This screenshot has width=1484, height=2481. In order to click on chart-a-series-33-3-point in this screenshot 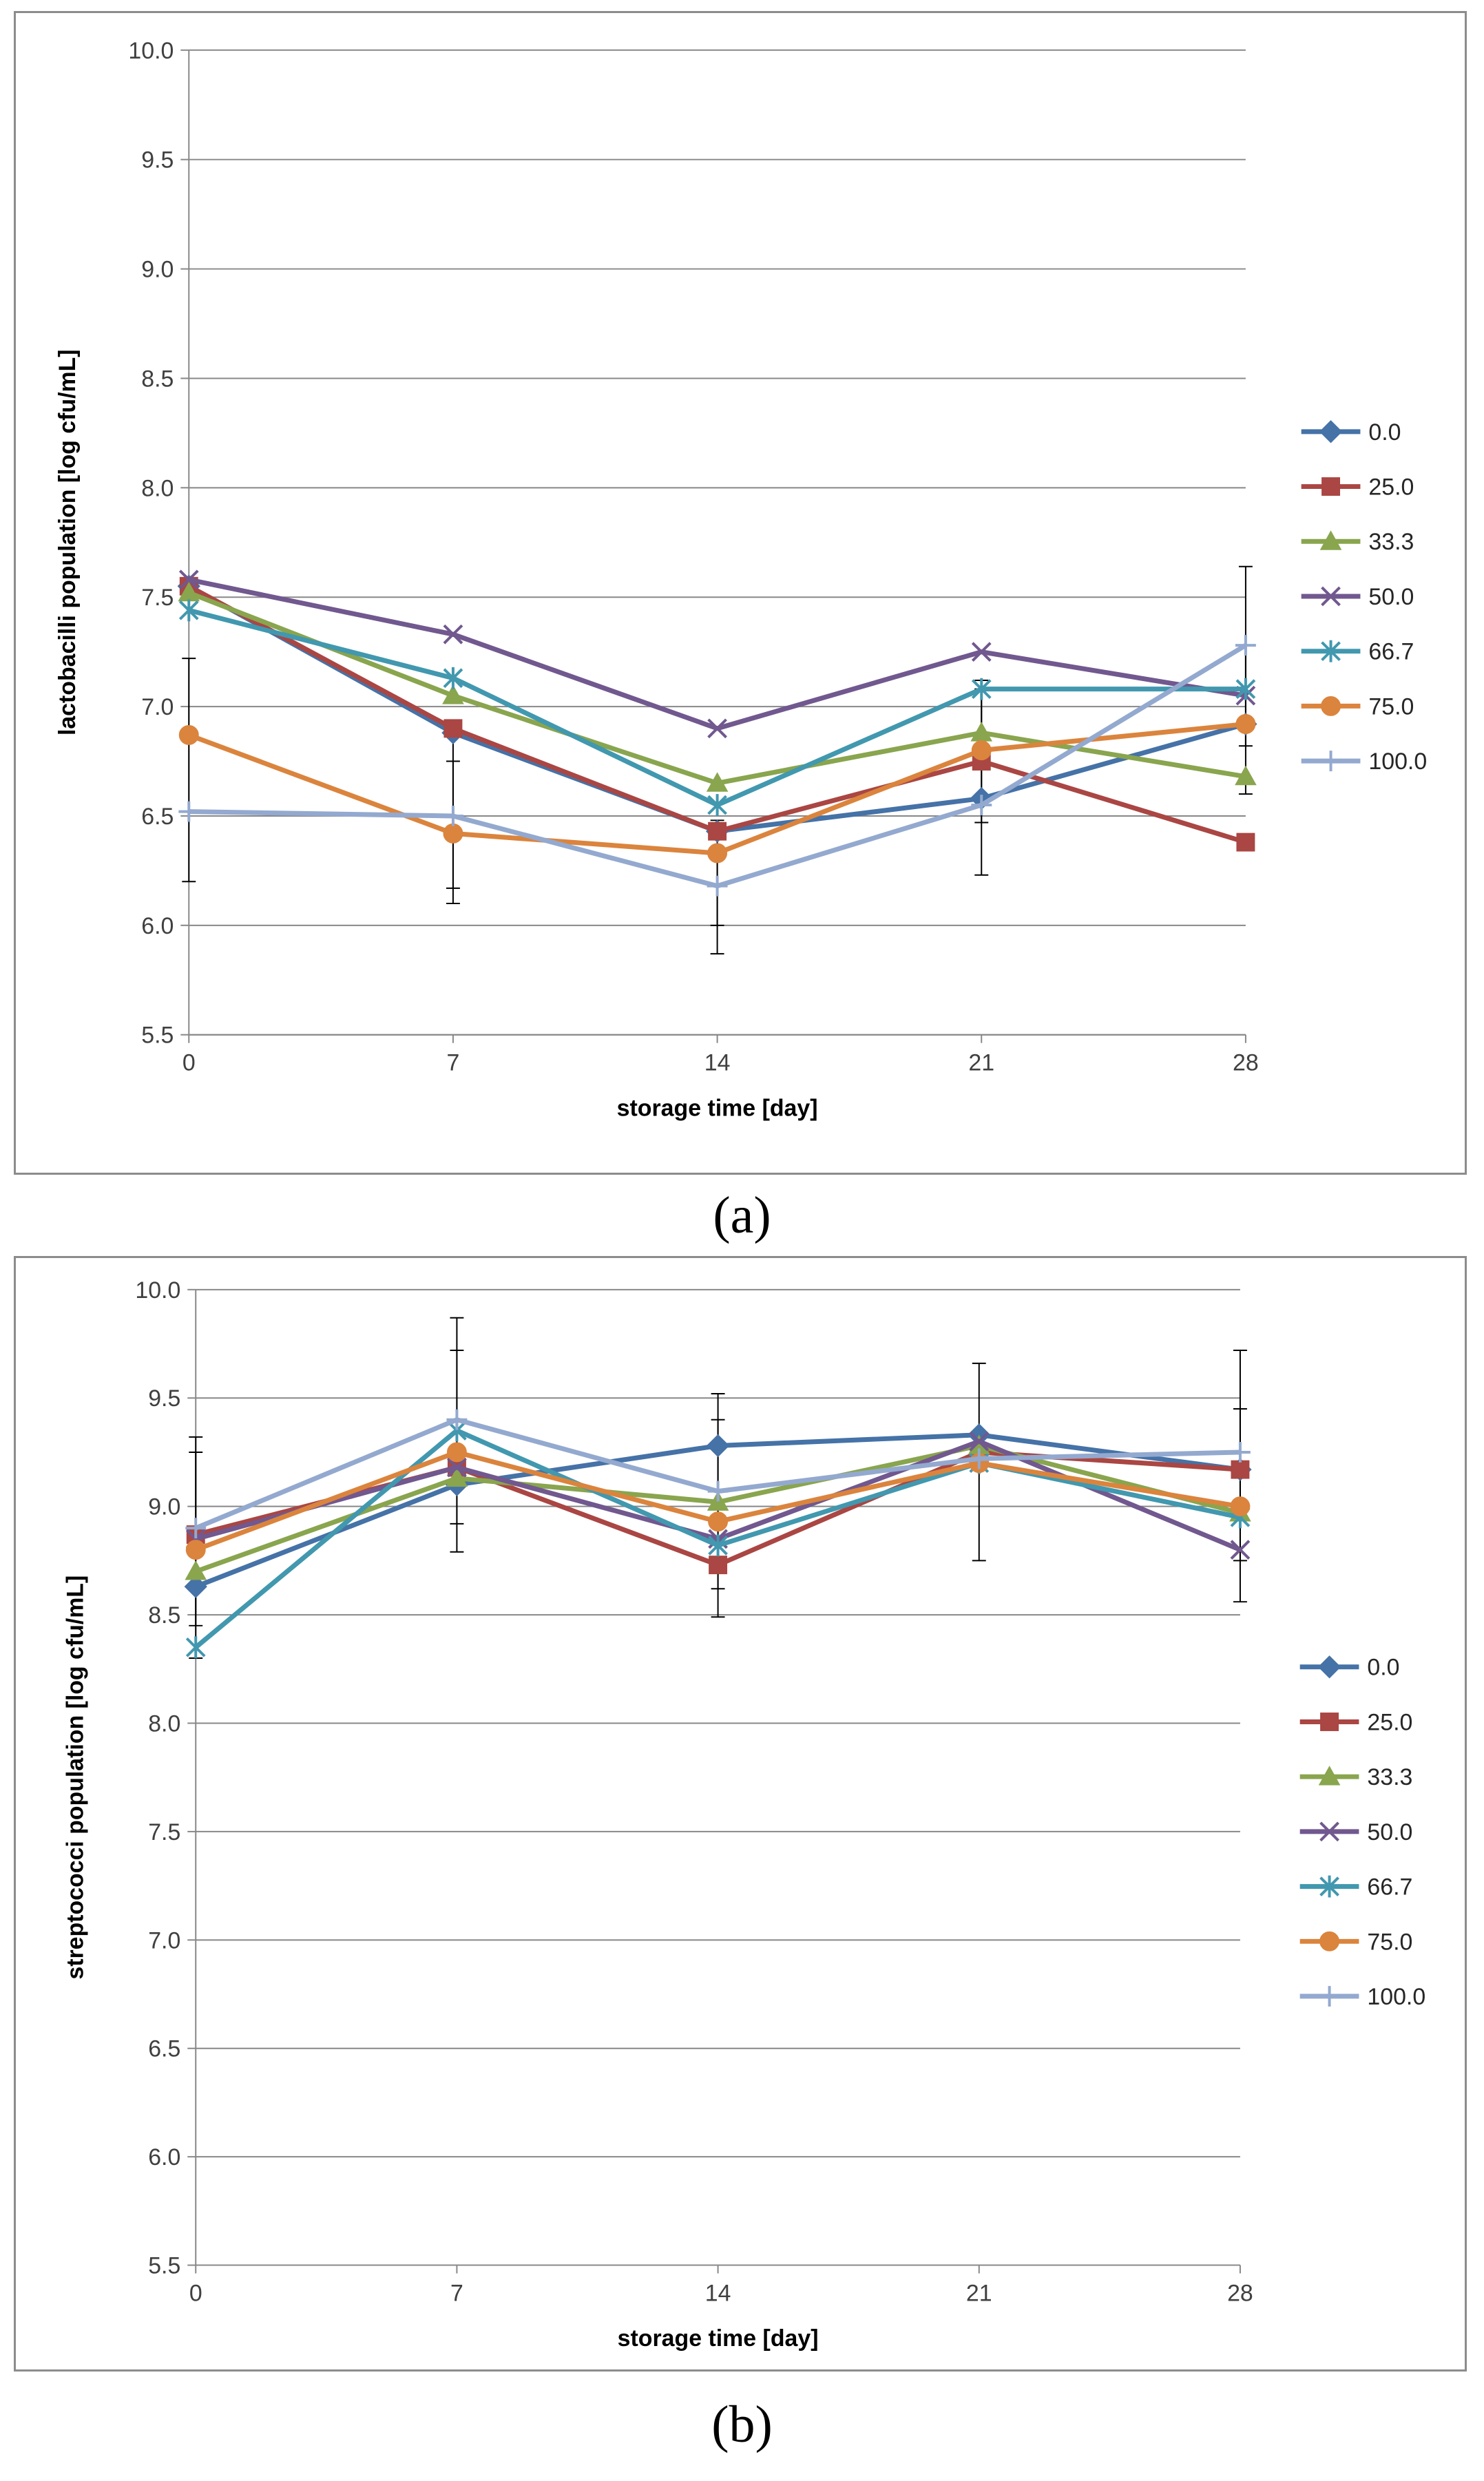, I will do `click(1246, 775)`.